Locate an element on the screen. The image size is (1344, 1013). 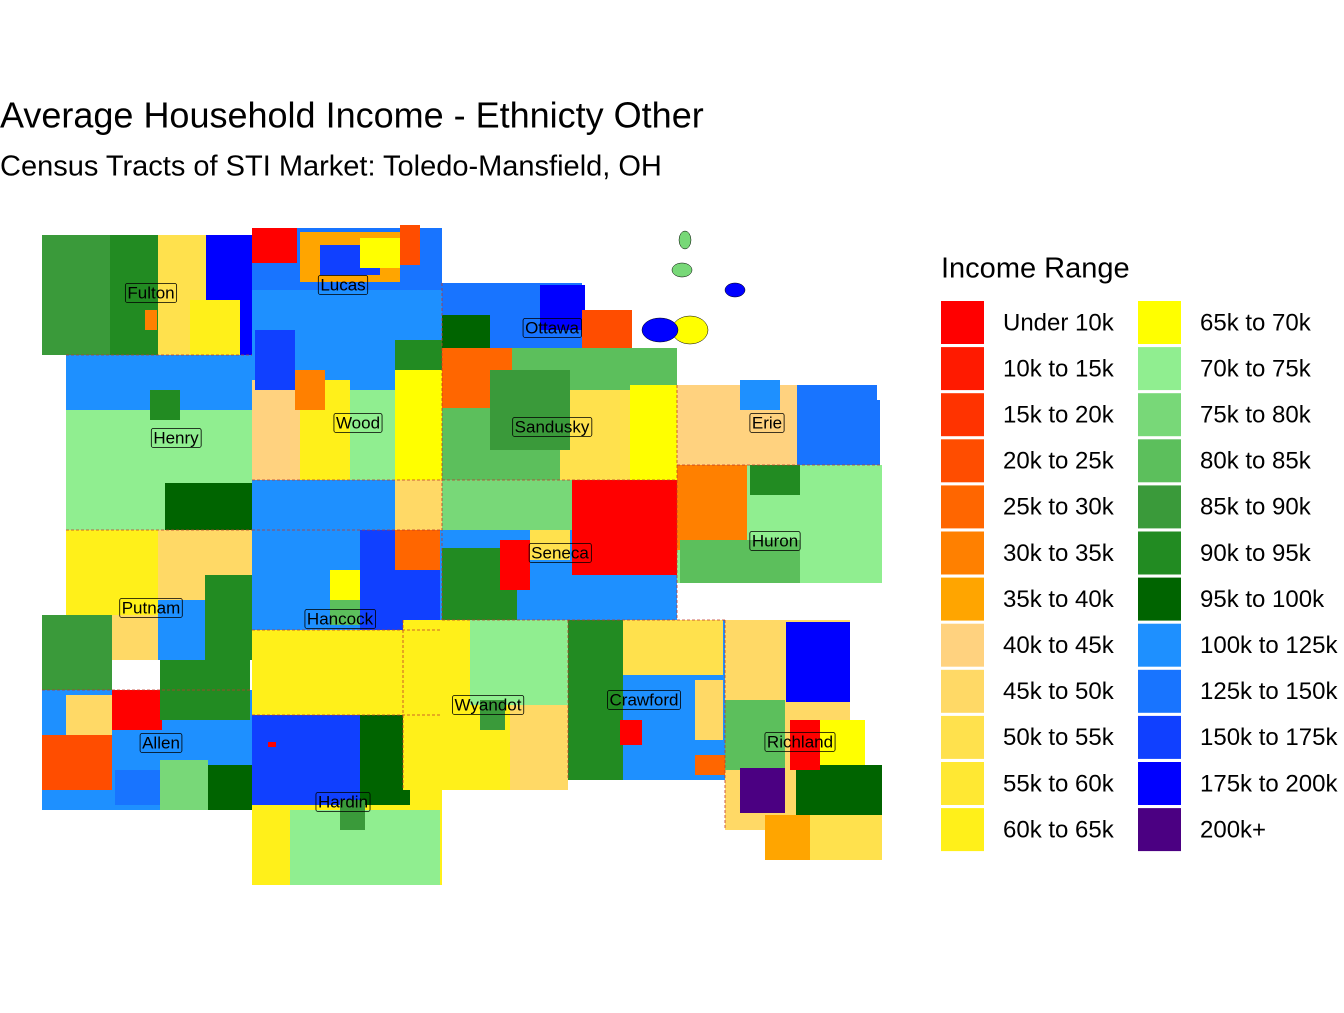
county-name: Huron is located at coordinates (775, 540).